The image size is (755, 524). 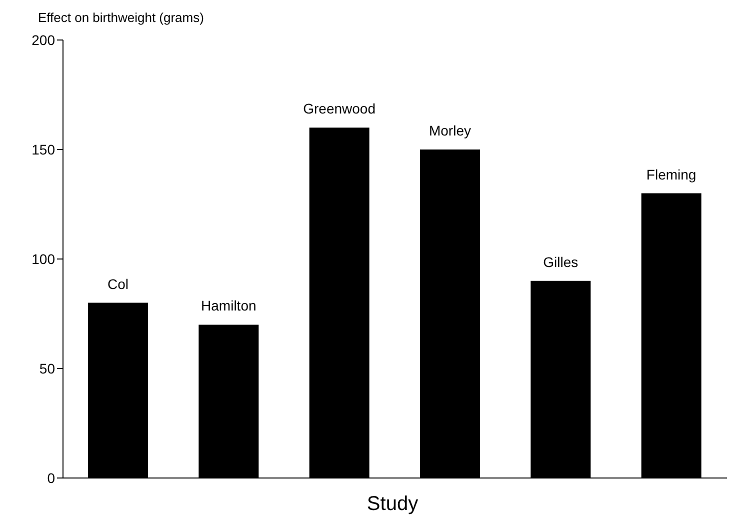 I want to click on y-tick-label: 0, so click(x=51, y=478).